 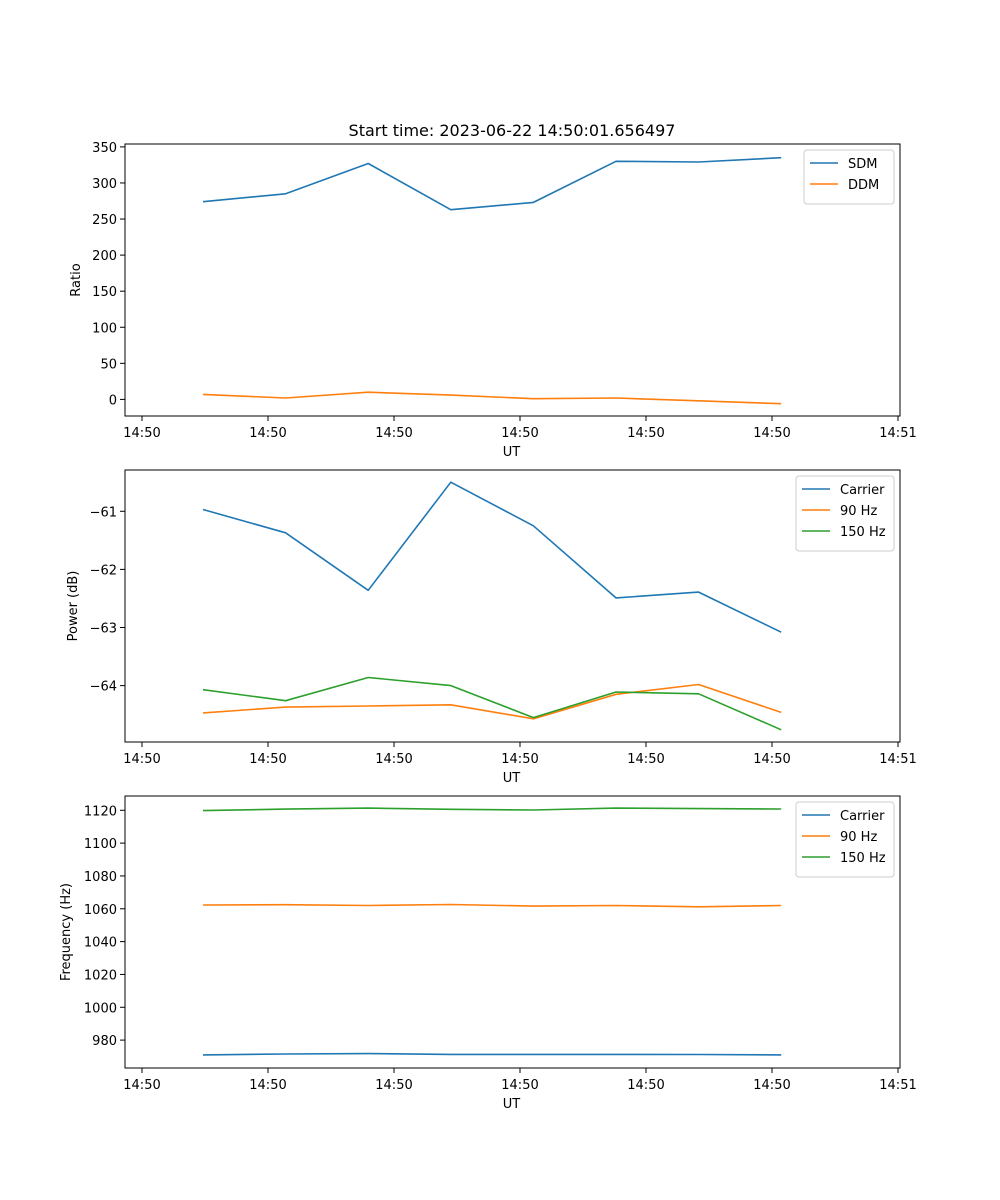 I want to click on y-tick-label: 0, so click(x=113, y=400).